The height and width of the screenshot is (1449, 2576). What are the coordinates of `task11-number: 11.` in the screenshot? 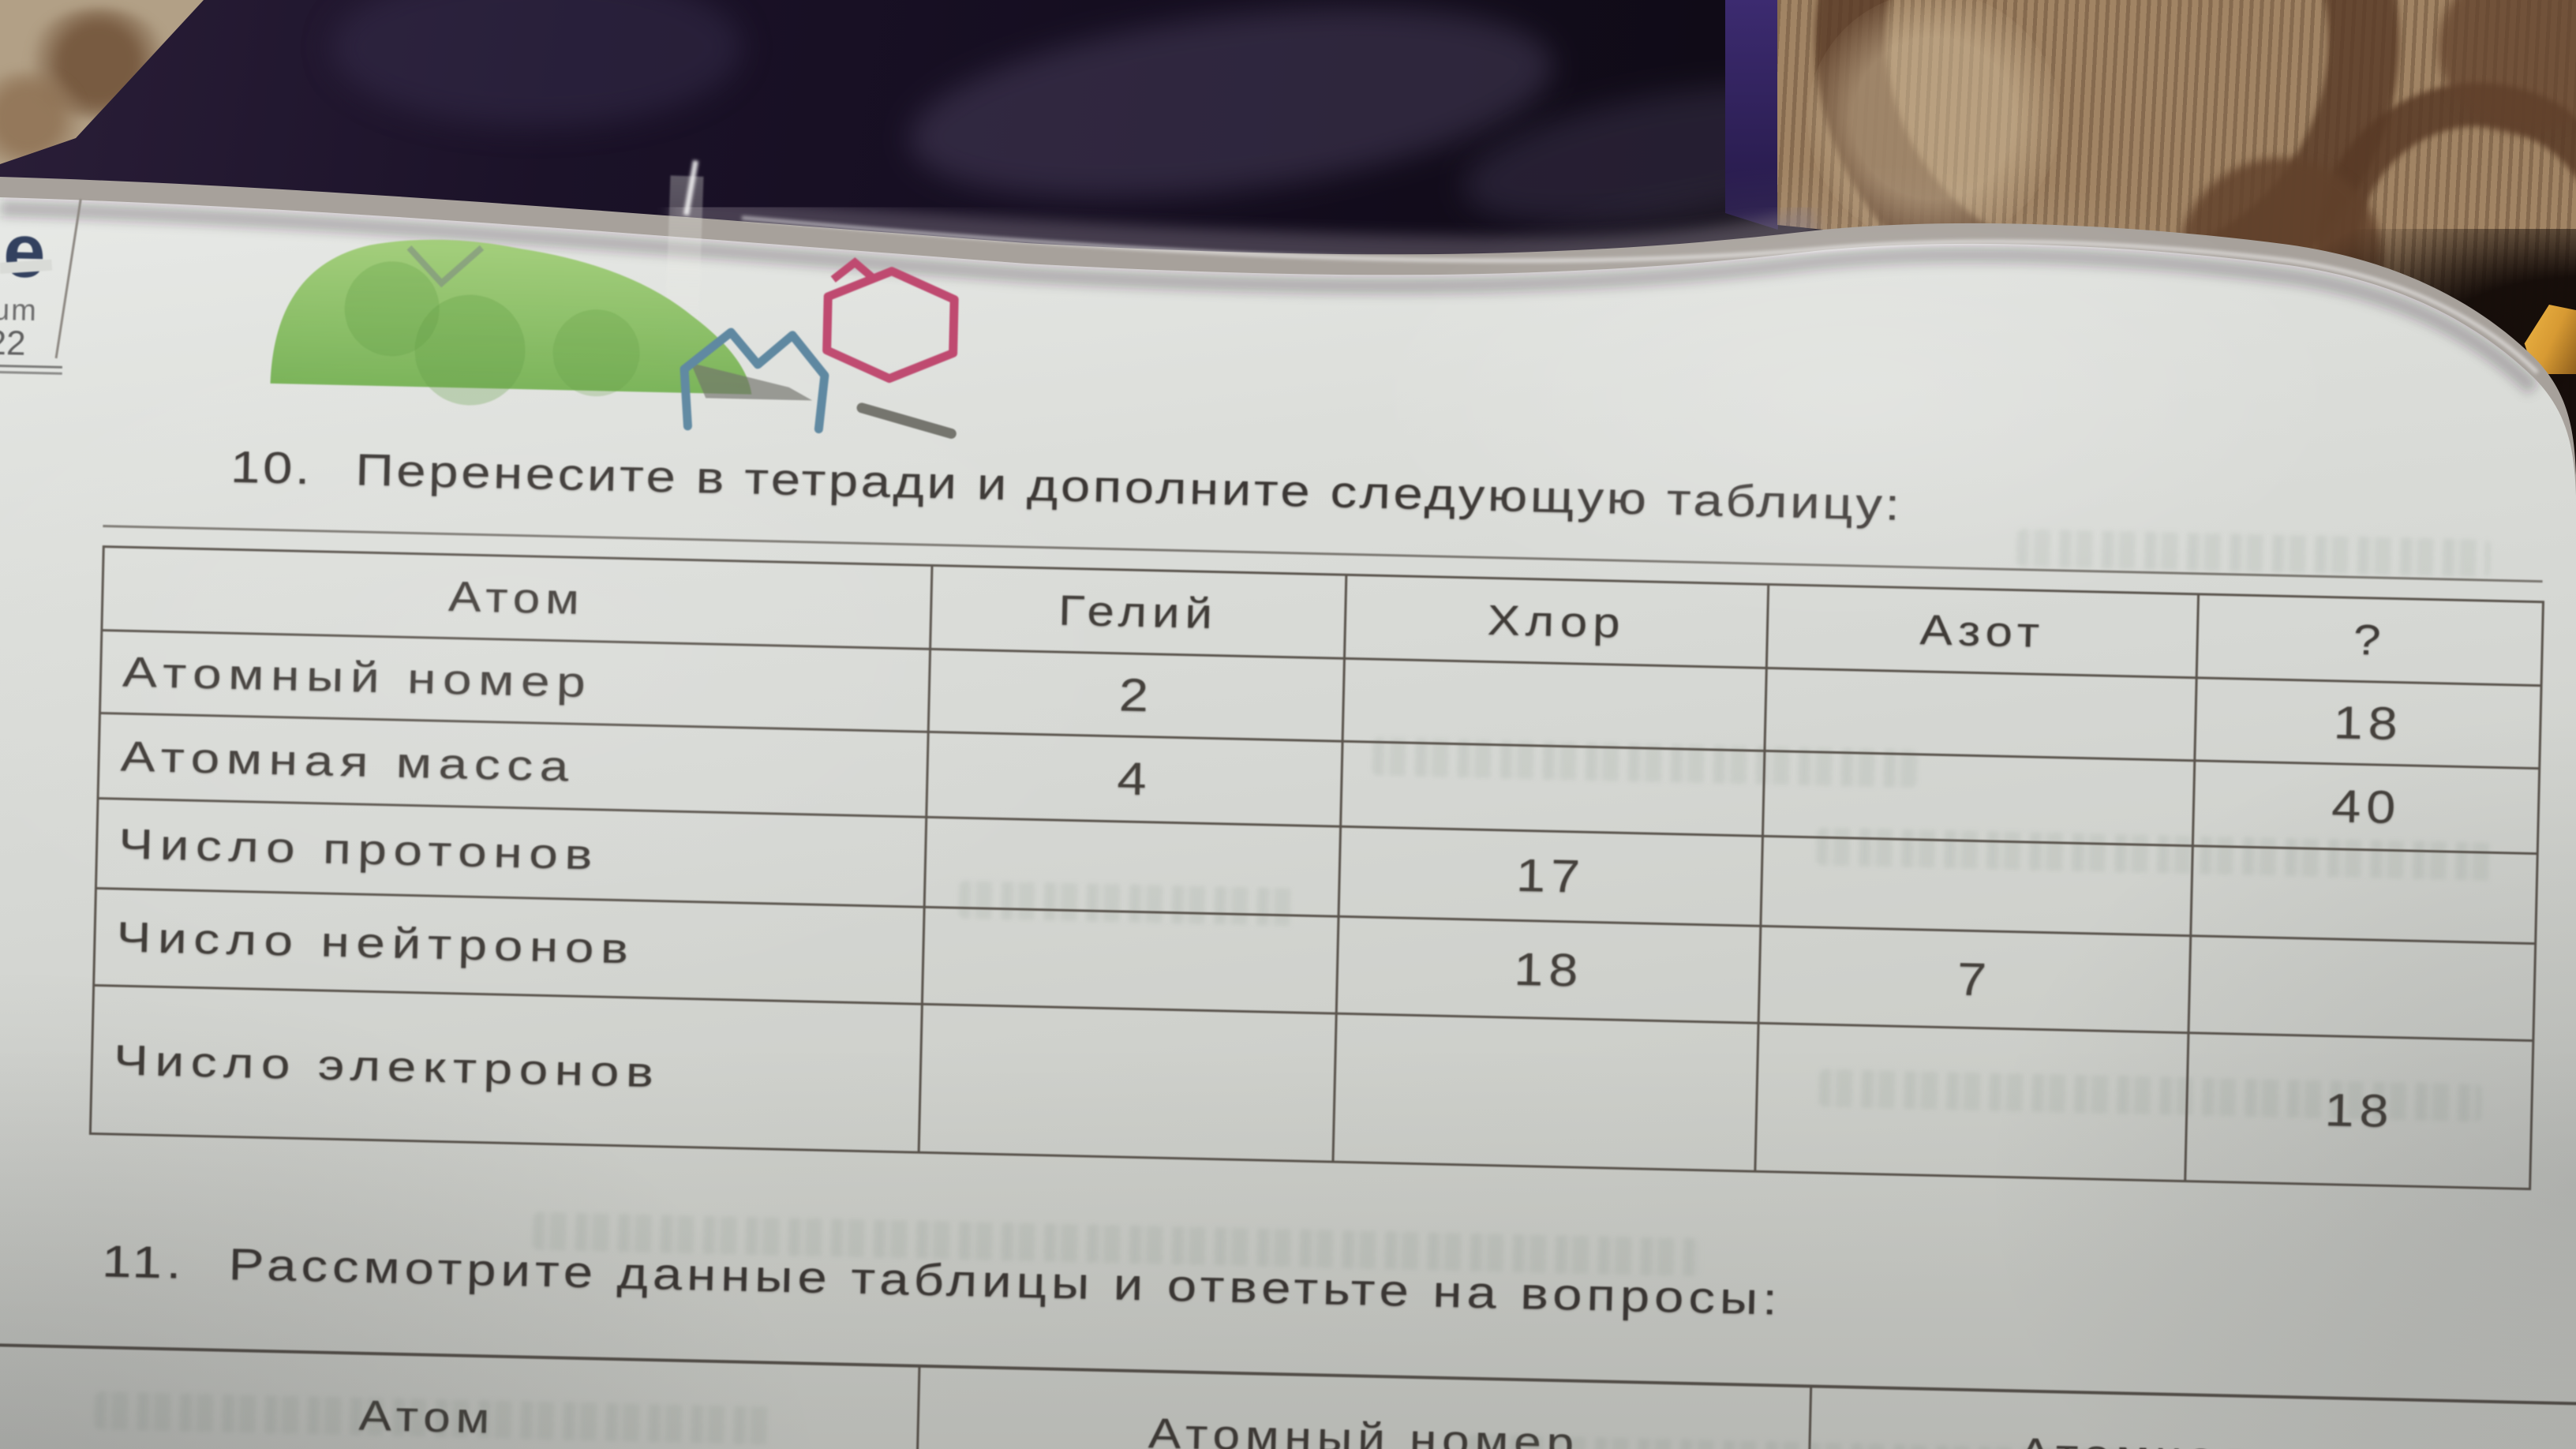 It's located at (144, 1262).